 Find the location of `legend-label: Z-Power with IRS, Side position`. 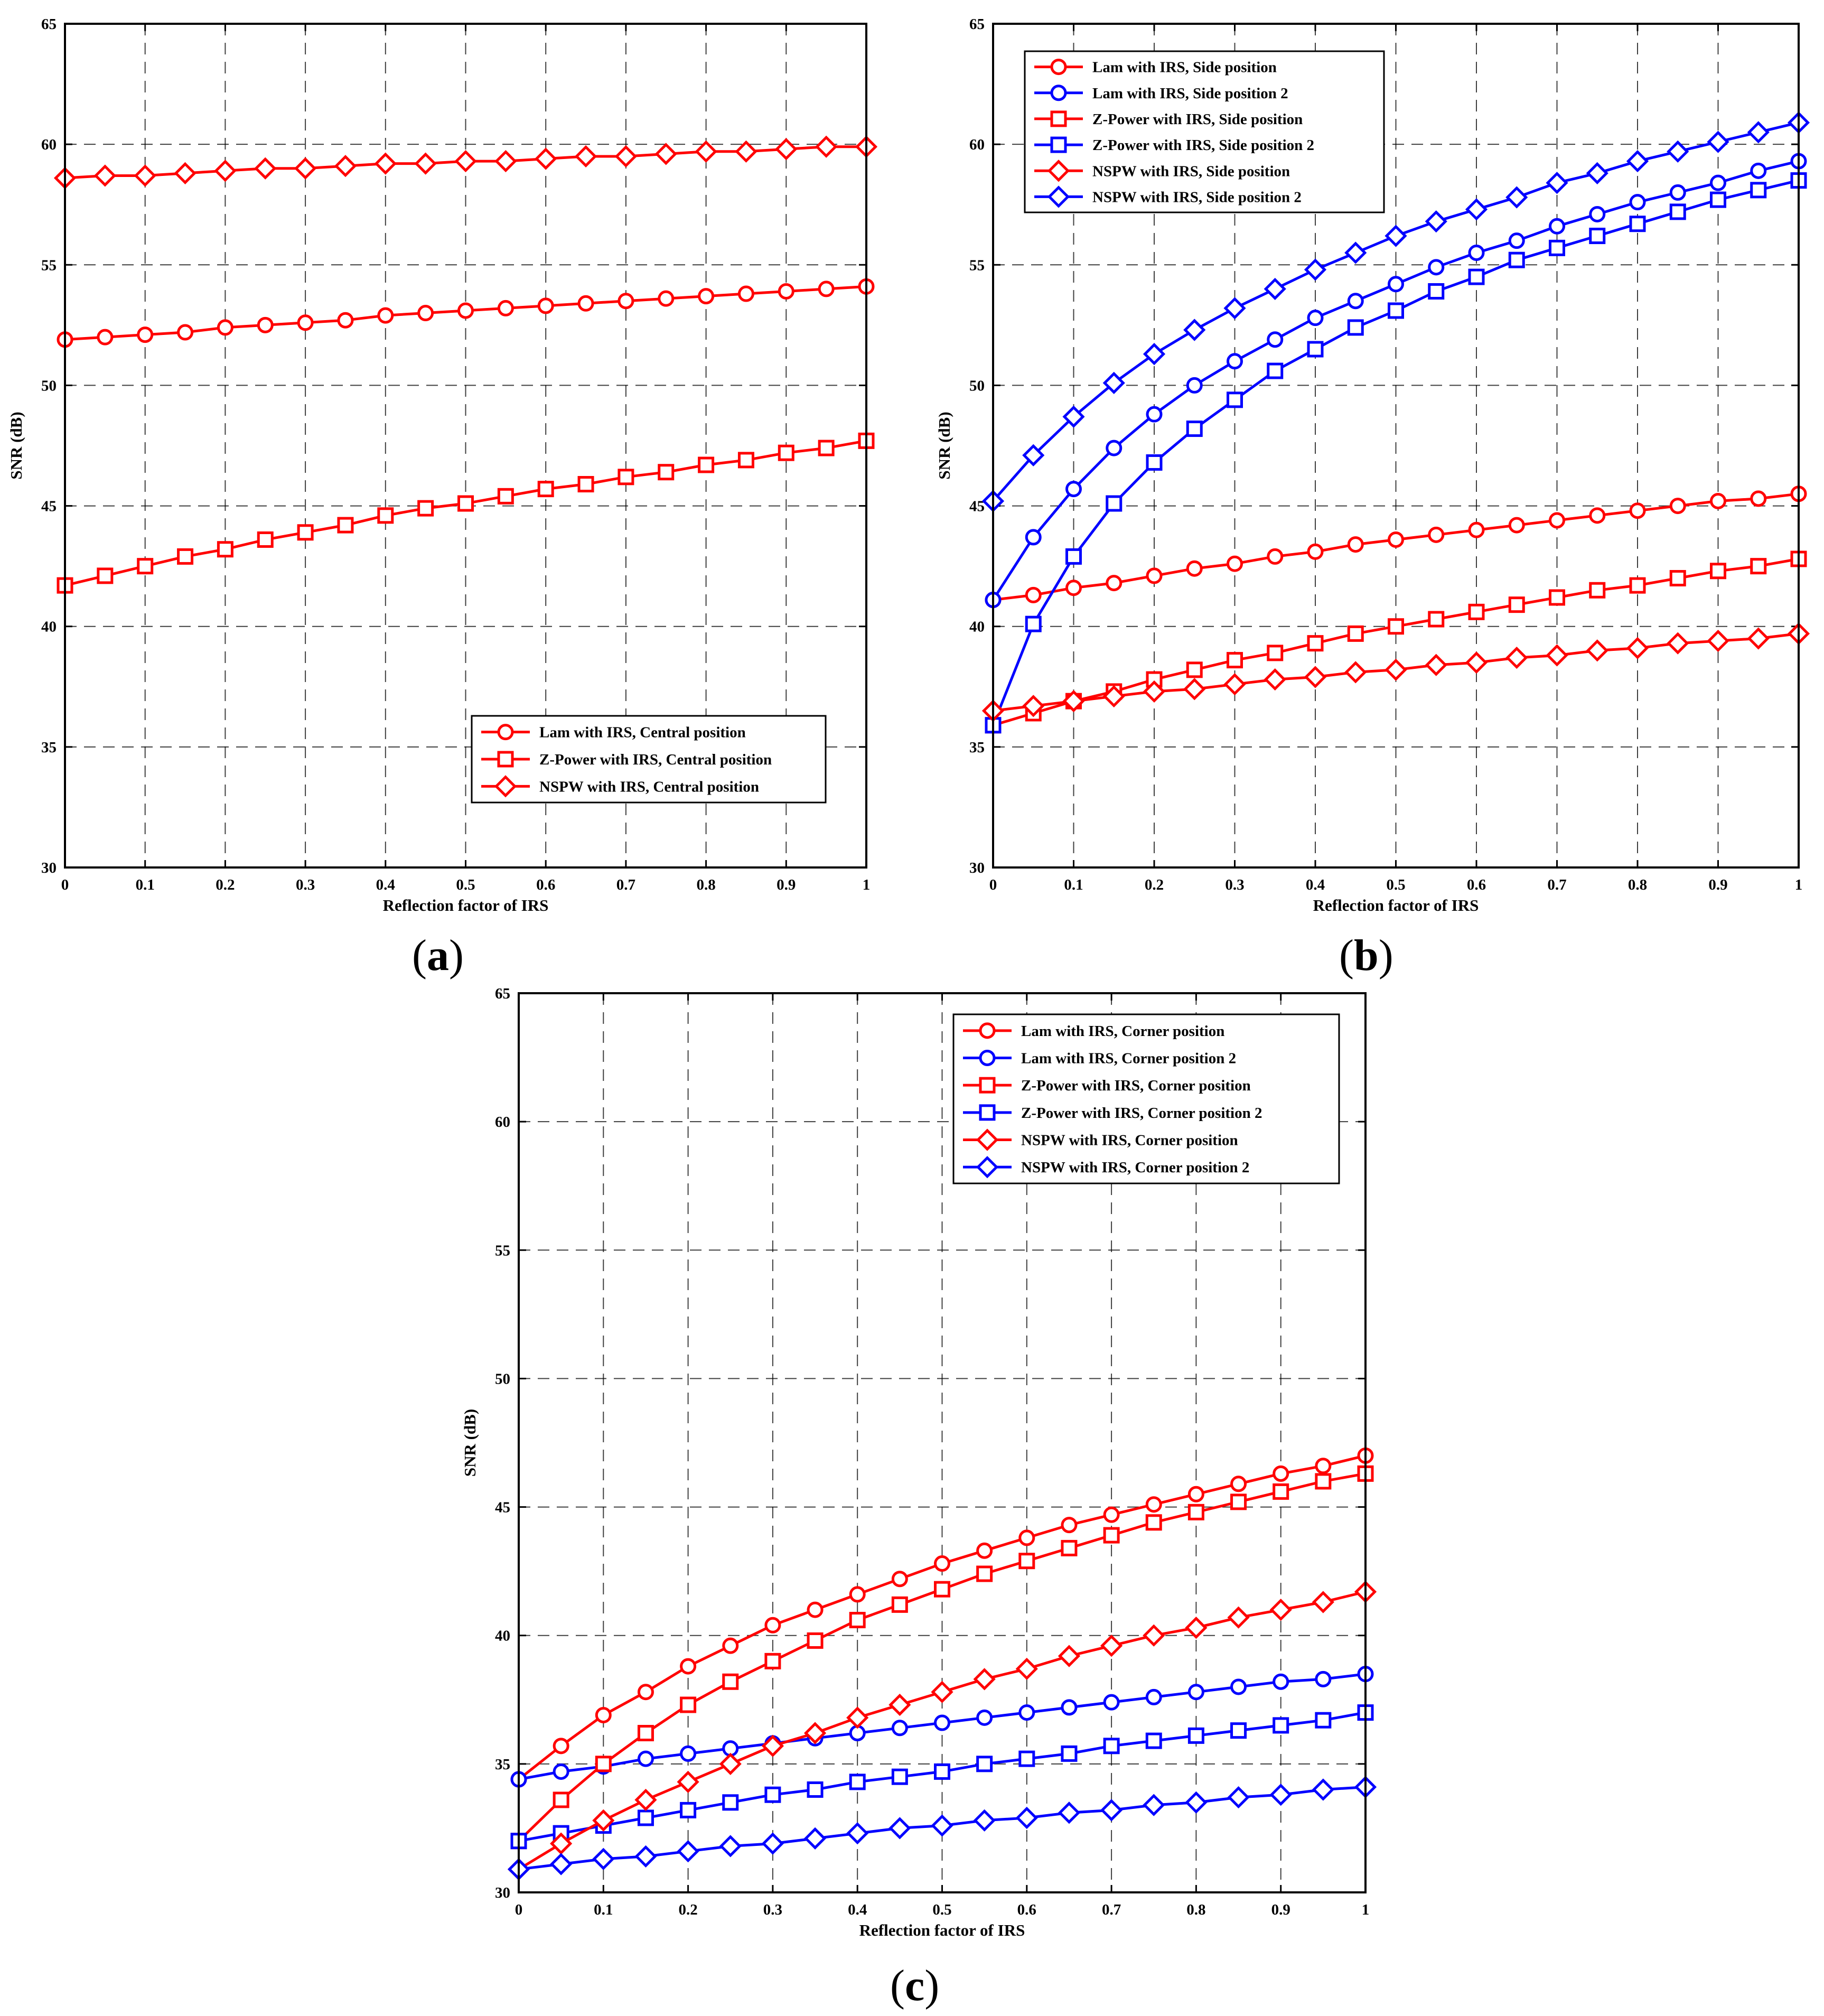

legend-label: Z-Power with IRS, Side position is located at coordinates (1197, 119).